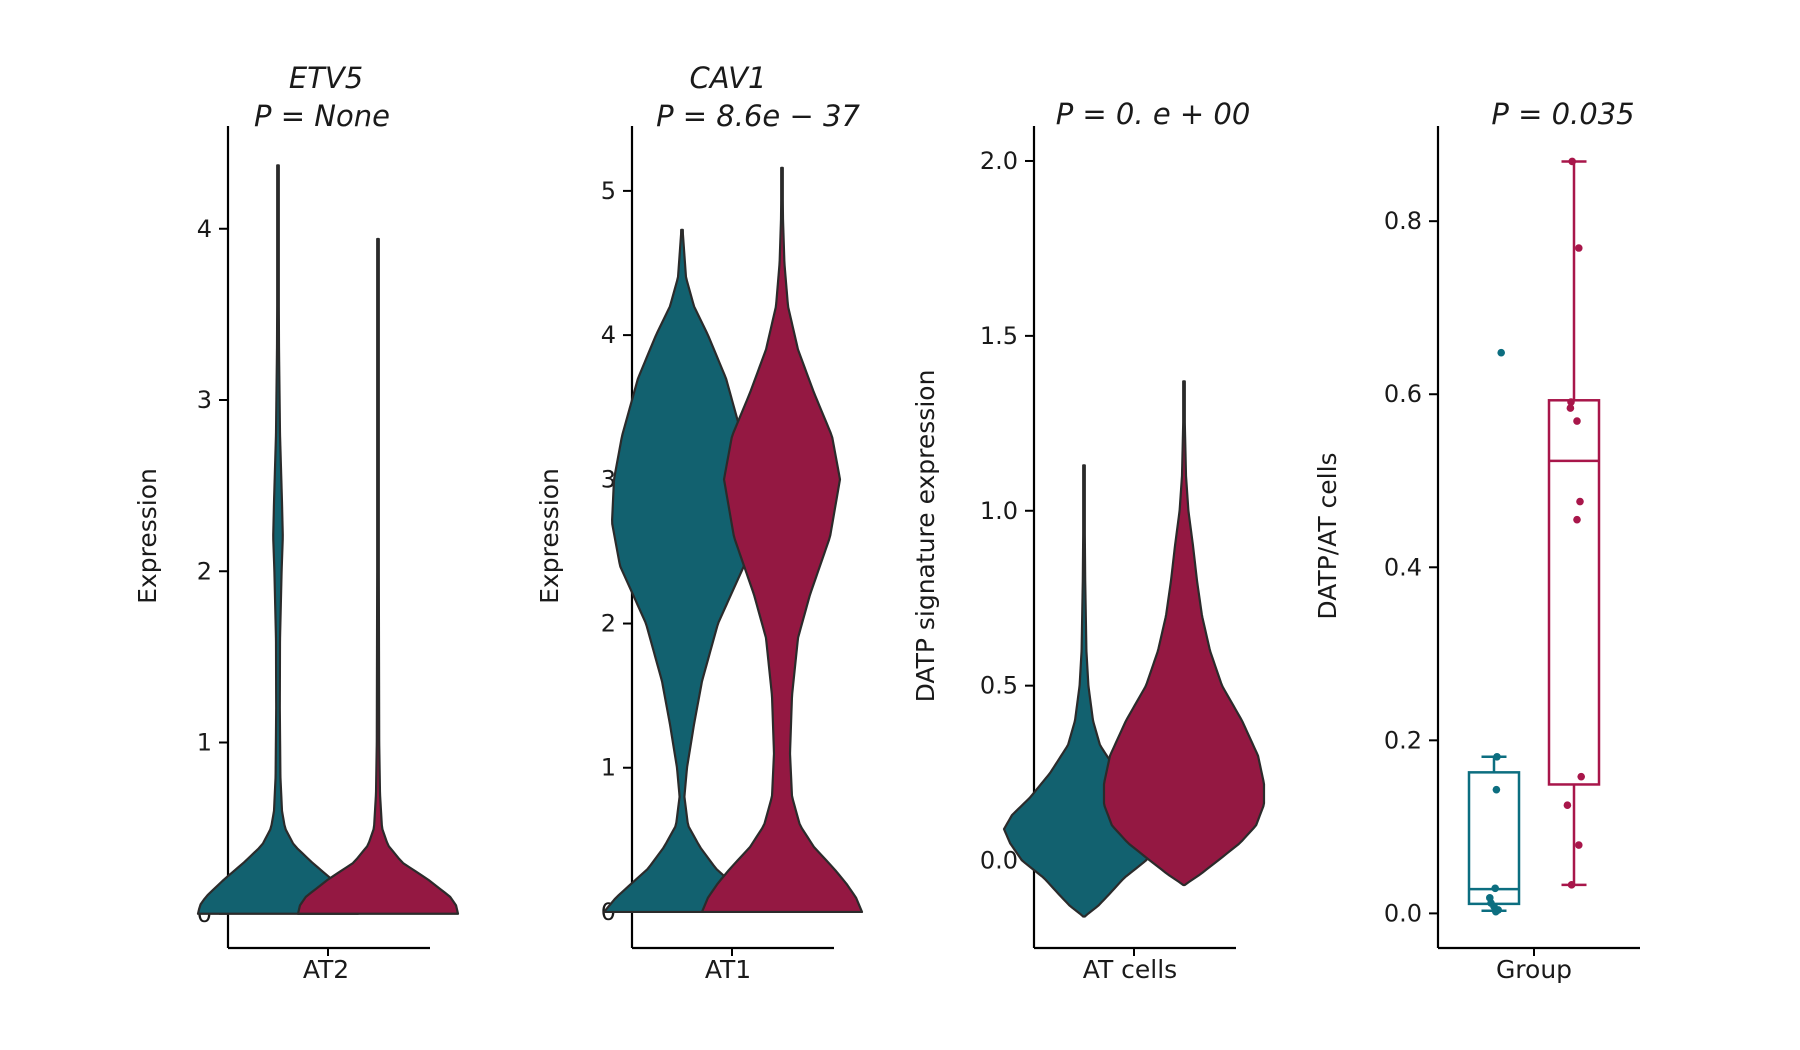 Image resolution: width=1800 pixels, height=1050 pixels. Describe the element at coordinates (322, 116) in the screenshot. I see `panel-title-p-value: P = None` at that location.